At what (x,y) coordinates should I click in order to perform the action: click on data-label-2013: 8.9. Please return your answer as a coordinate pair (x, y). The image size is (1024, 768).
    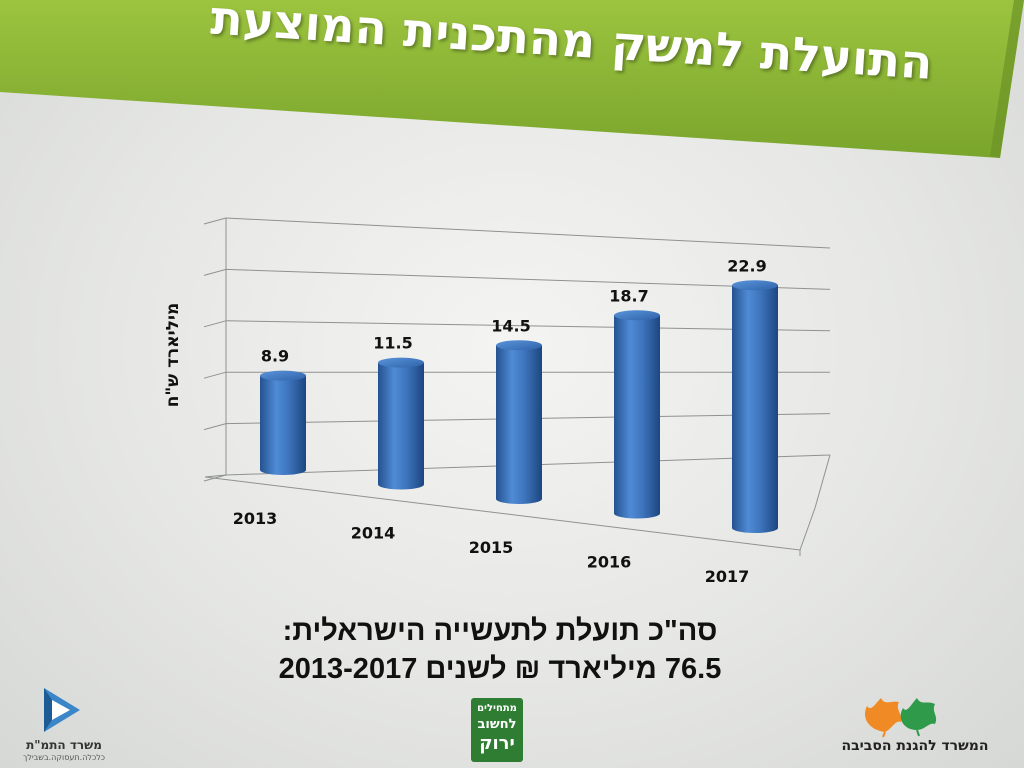
    Looking at the image, I should click on (275, 356).